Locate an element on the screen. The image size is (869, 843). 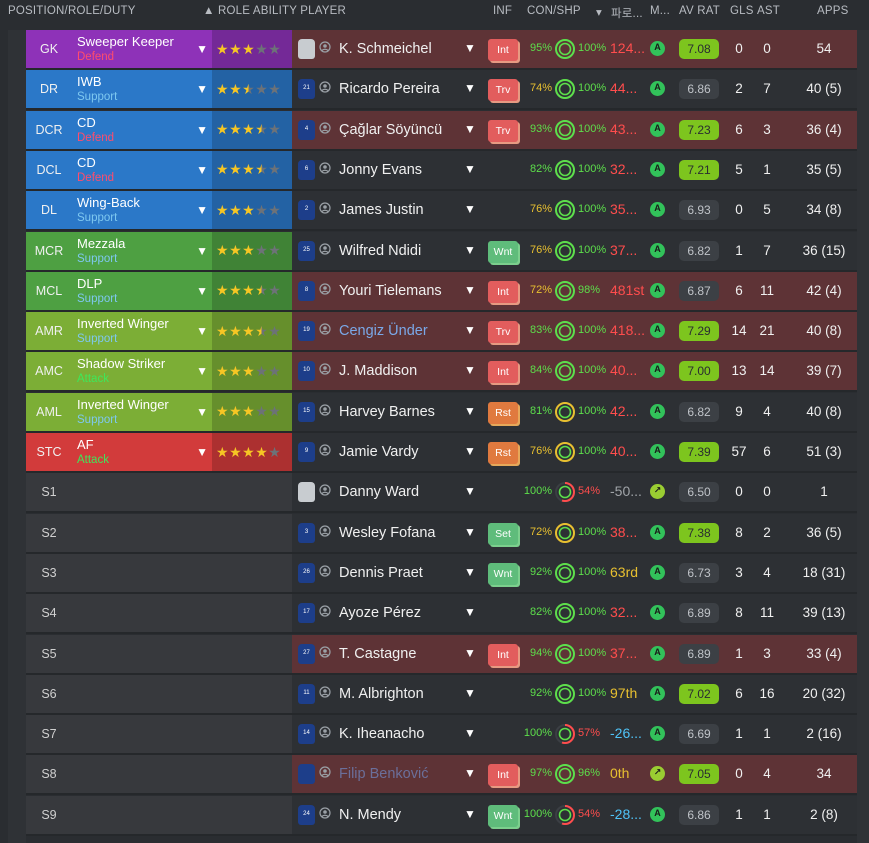
player-name: Cengiz Ünder is located at coordinates (383, 331).